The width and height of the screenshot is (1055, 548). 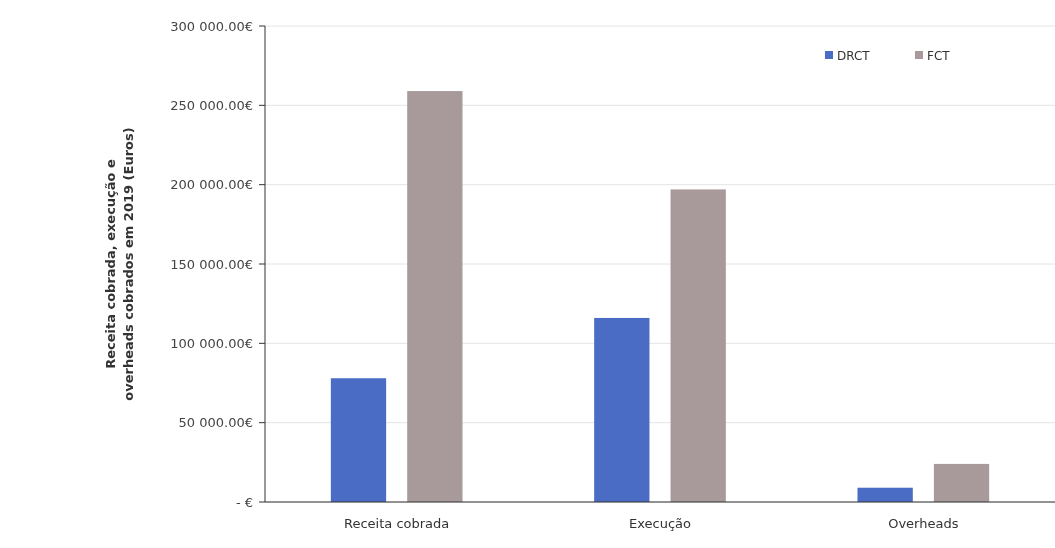 What do you see at coordinates (939, 56) in the screenshot?
I see `legend-label: FCT` at bounding box center [939, 56].